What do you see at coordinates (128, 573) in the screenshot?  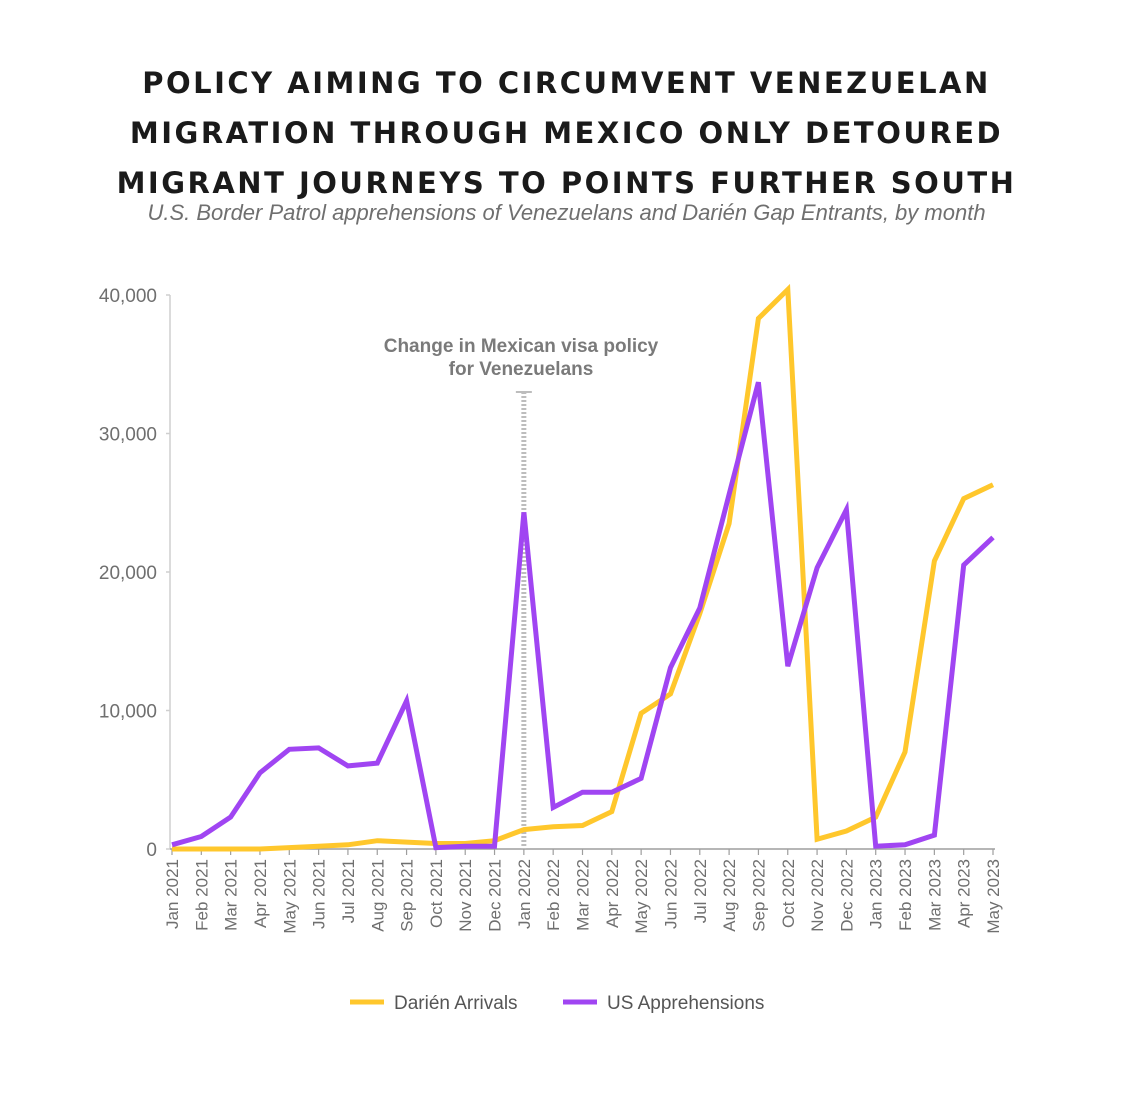 I see `y-tick-label: 20,000` at bounding box center [128, 573].